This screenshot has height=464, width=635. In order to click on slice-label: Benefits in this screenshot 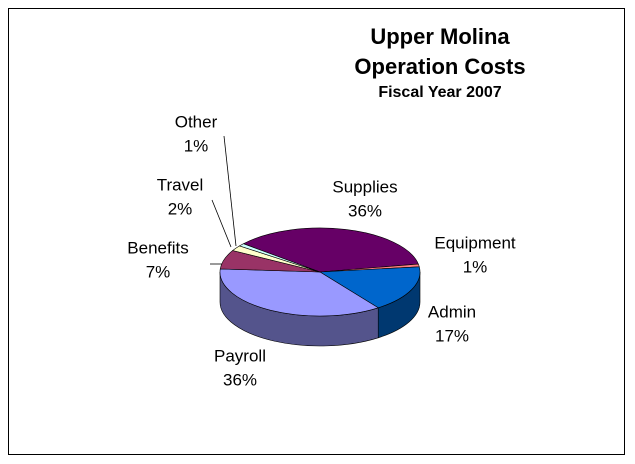, I will do `click(157, 247)`.